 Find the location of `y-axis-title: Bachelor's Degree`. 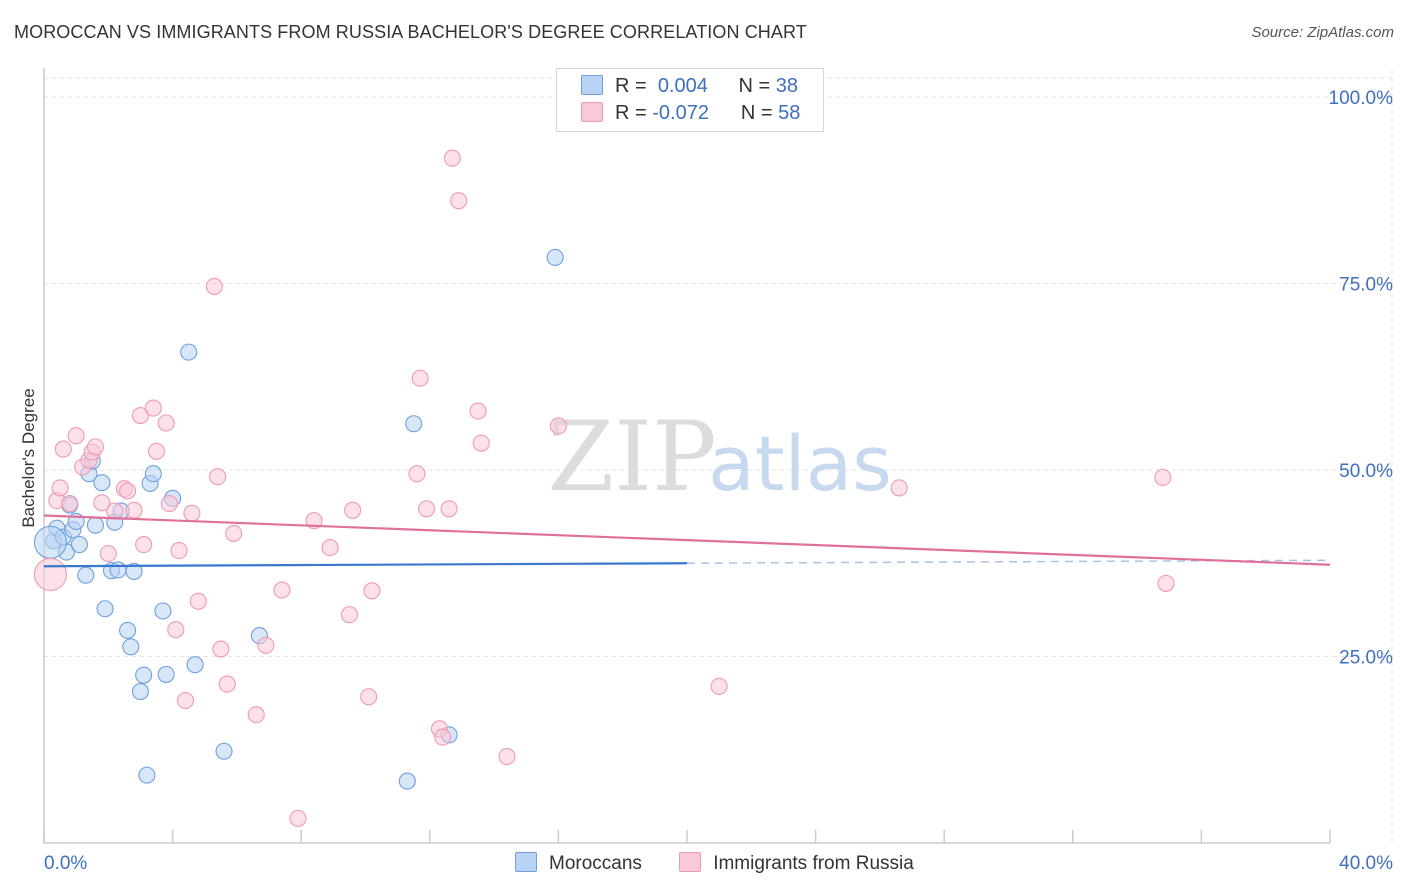

y-axis-title: Bachelor's Degree is located at coordinates (28, 457).